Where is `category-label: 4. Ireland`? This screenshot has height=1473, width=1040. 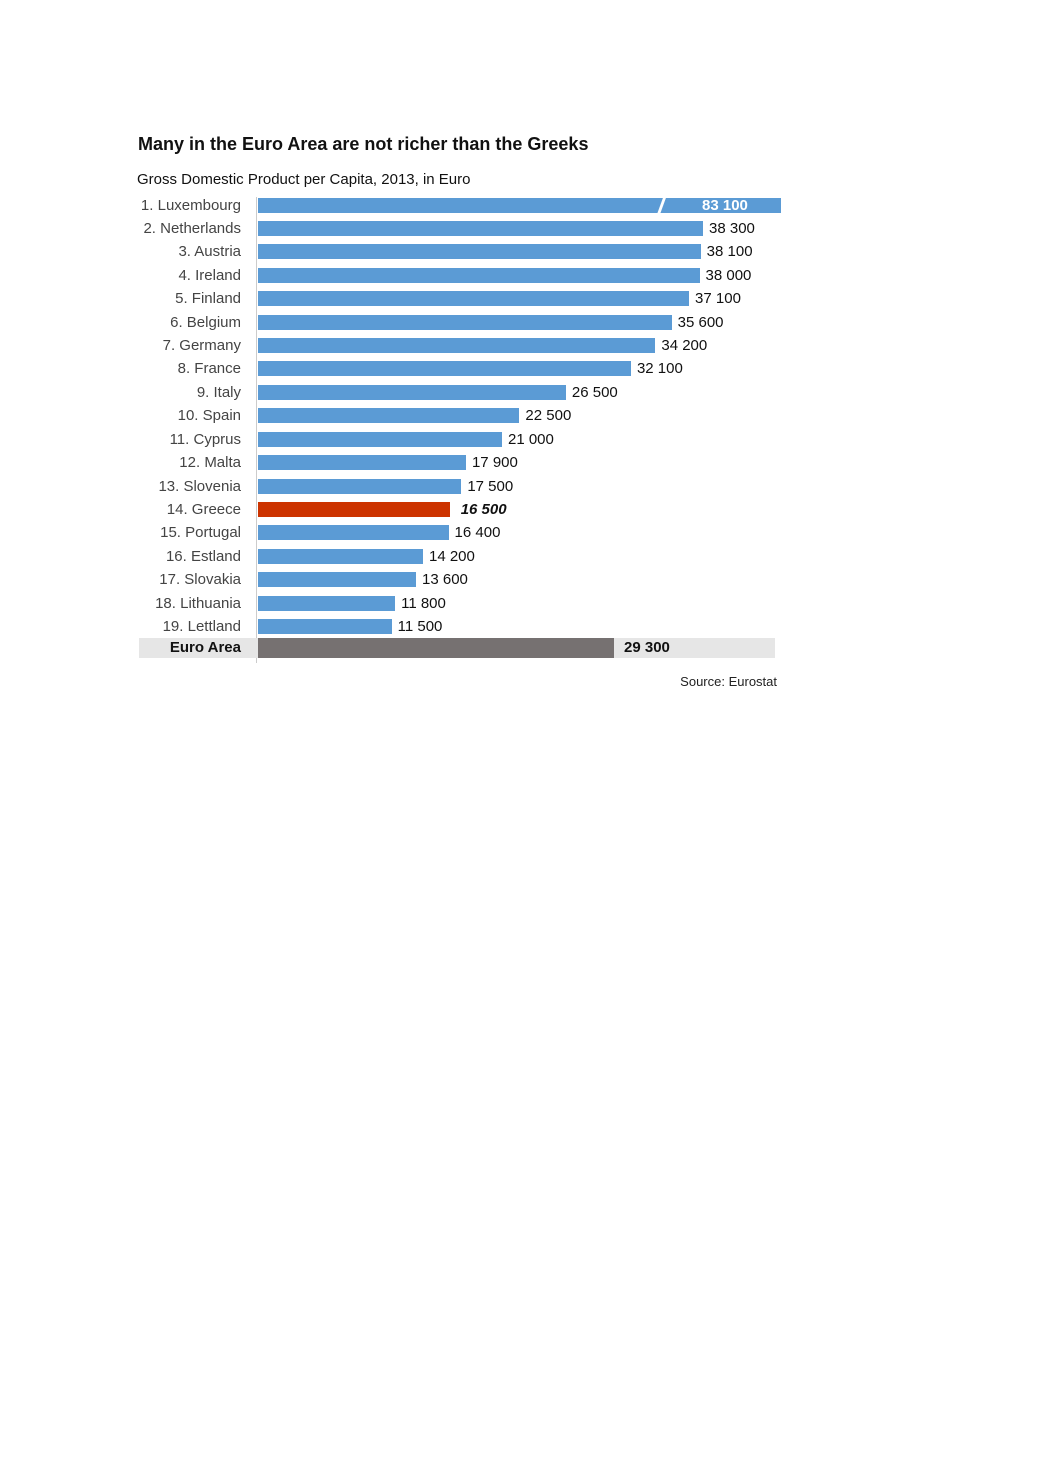 category-label: 4. Ireland is located at coordinates (209, 275).